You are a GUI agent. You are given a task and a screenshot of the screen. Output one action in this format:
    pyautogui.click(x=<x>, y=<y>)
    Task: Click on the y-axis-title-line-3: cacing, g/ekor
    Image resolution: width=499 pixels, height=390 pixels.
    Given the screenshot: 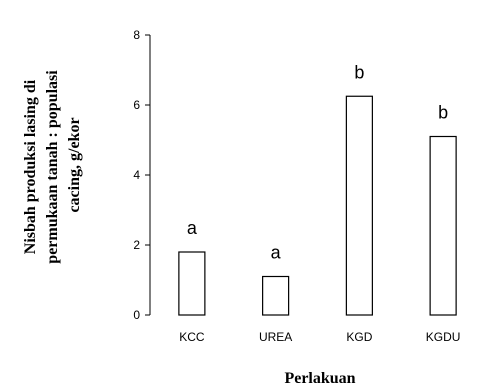 What is the action you would take?
    pyautogui.click(x=74, y=164)
    